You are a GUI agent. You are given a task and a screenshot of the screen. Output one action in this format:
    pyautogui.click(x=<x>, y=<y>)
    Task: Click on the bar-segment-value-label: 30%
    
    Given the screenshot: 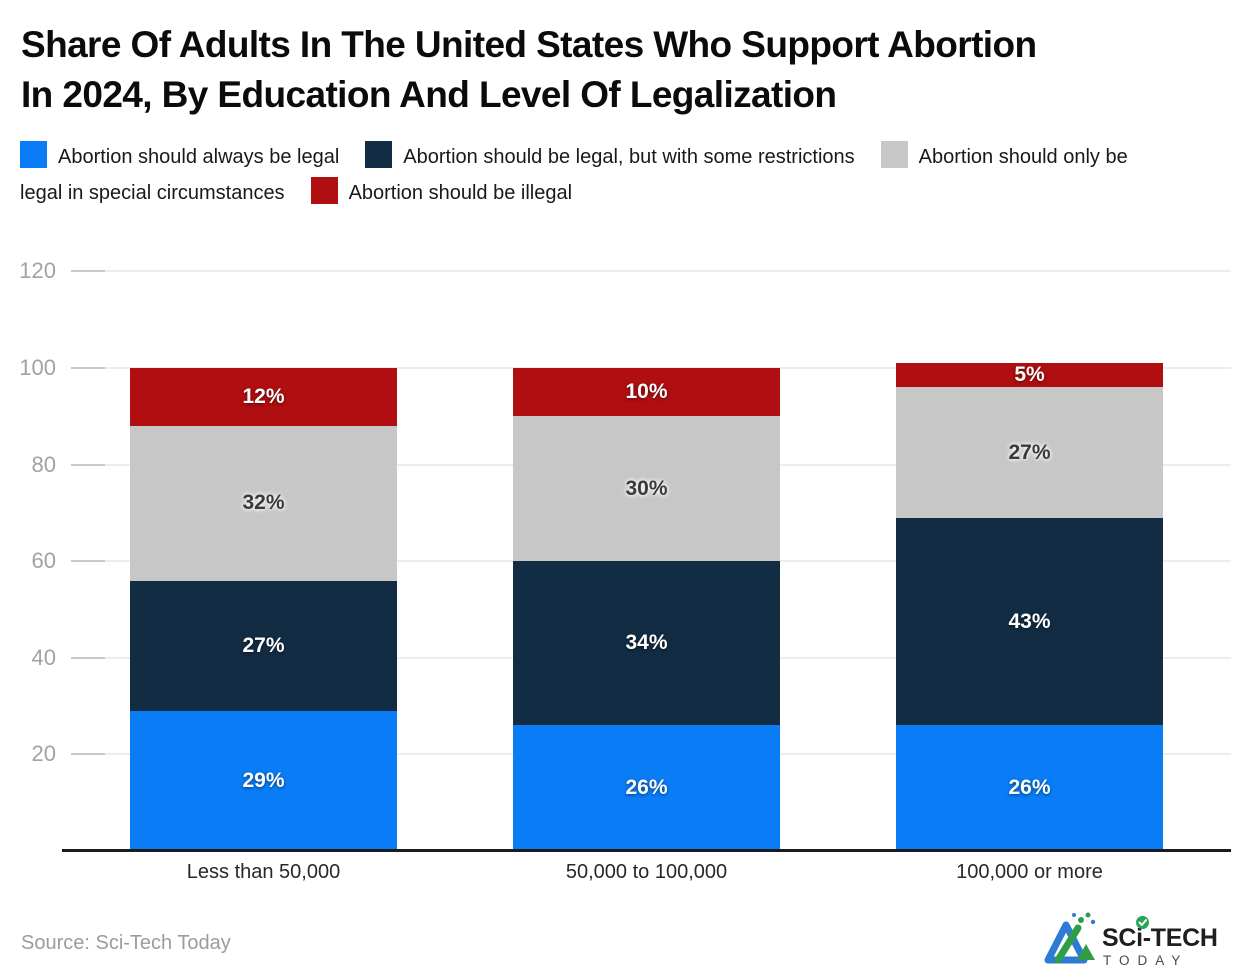 What is the action you would take?
    pyautogui.click(x=646, y=488)
    